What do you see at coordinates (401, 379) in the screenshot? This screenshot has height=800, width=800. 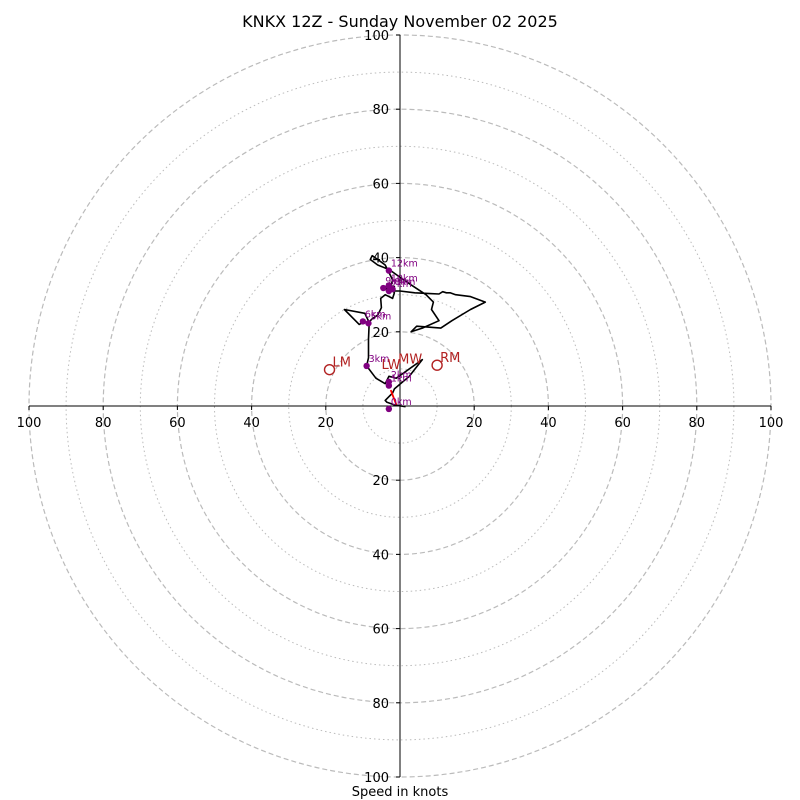 I see `height-marker-label: 1km` at bounding box center [401, 379].